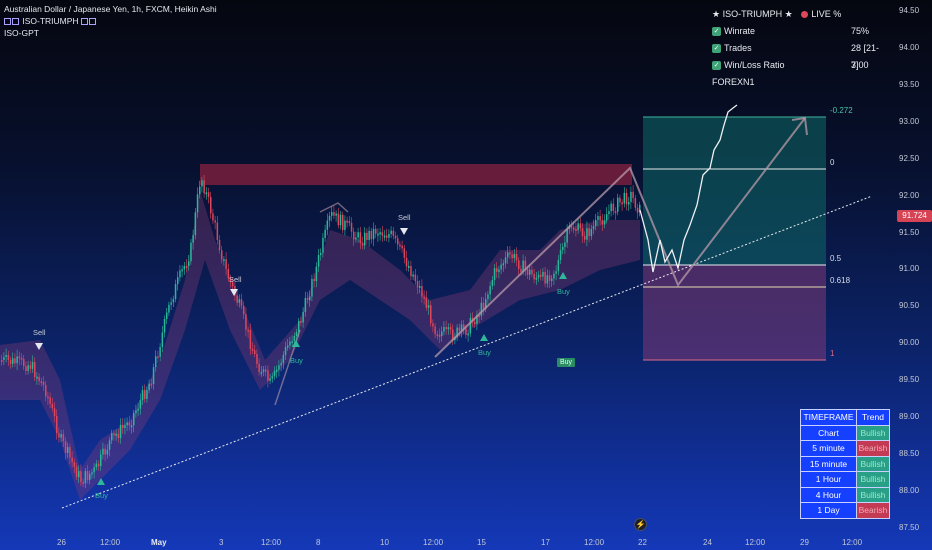 The image size is (932, 550). Describe the element at coordinates (841, 110) in the screenshot. I see `fib-label: -0.272` at that location.